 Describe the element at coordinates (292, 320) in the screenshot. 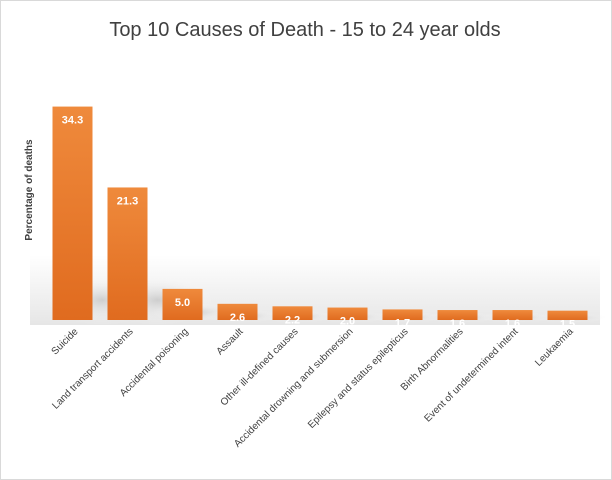

I see `data-label: 2.2` at that location.